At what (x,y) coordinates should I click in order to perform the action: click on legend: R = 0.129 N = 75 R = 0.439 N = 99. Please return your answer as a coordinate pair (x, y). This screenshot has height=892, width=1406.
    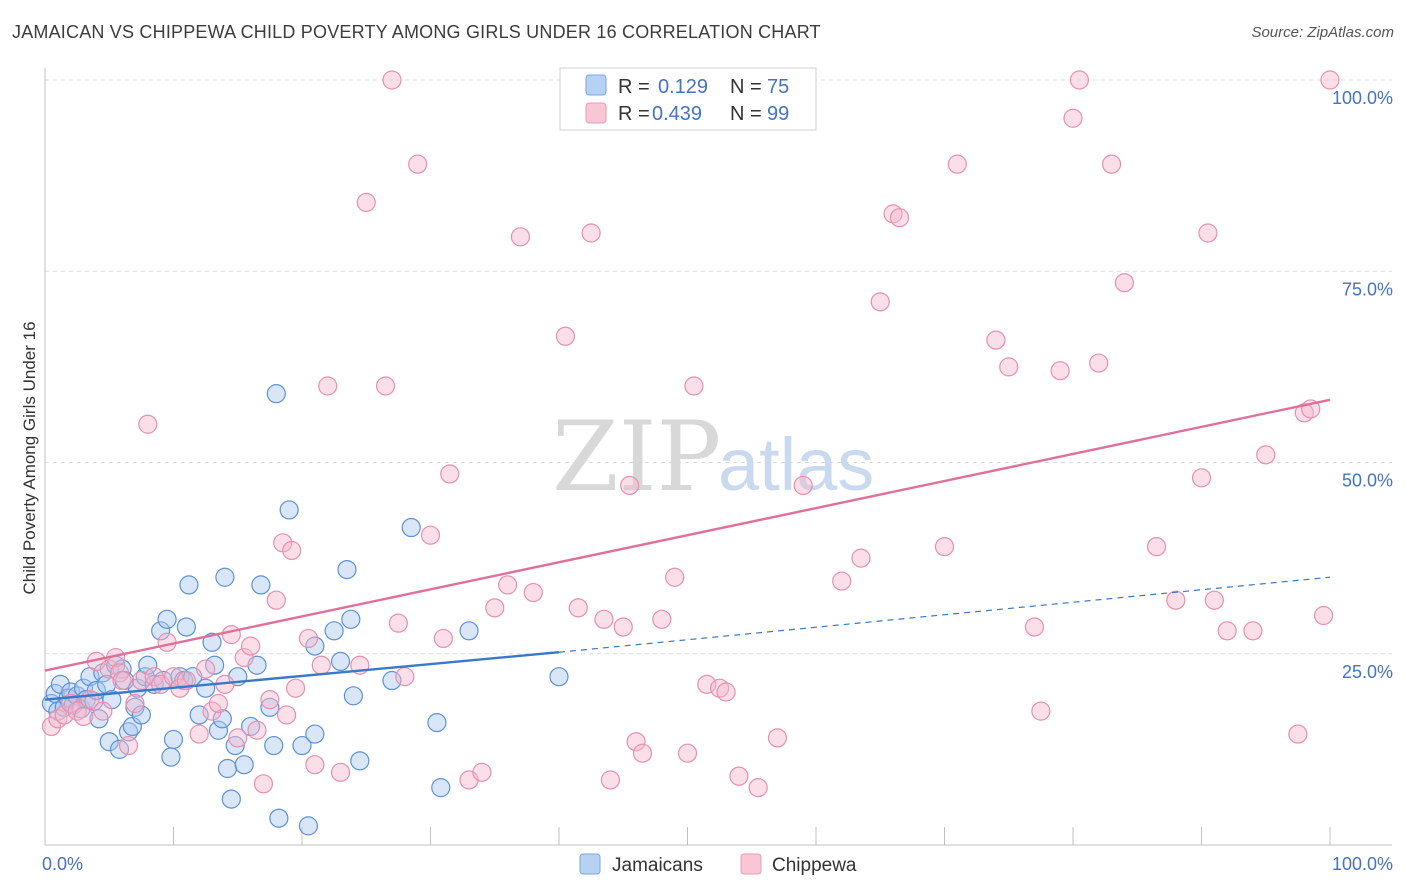
    Looking at the image, I should click on (688, 99).